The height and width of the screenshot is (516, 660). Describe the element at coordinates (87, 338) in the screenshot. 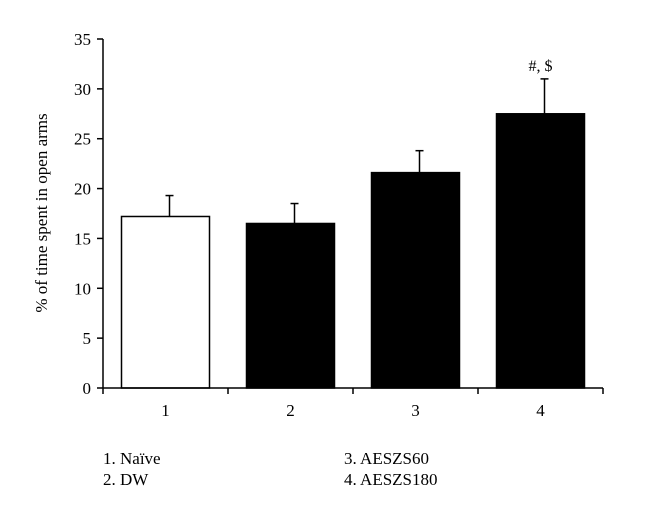

I see `y-tick-label-5: 5` at that location.